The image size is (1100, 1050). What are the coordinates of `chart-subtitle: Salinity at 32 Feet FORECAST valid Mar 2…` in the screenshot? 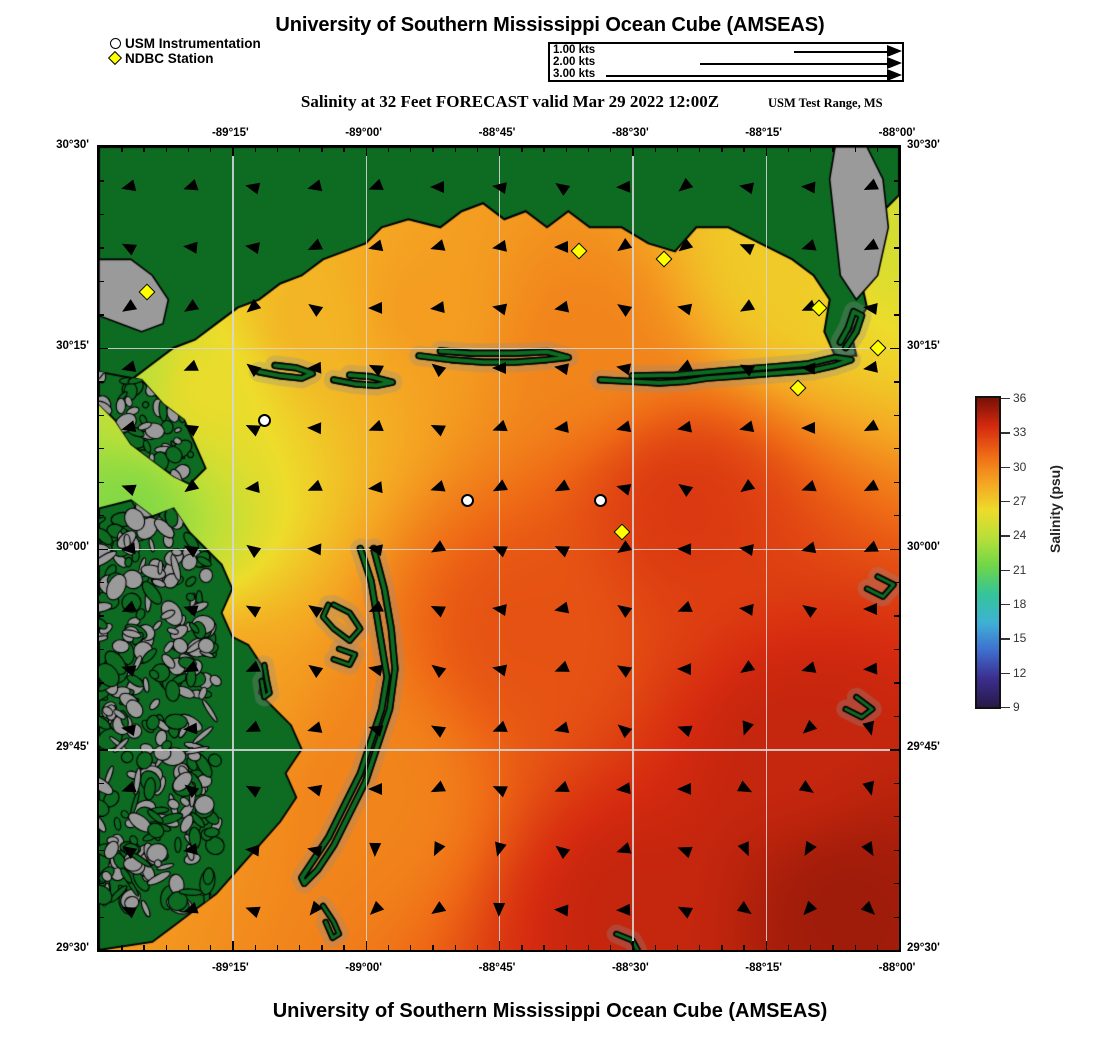 It's located at (510, 101).